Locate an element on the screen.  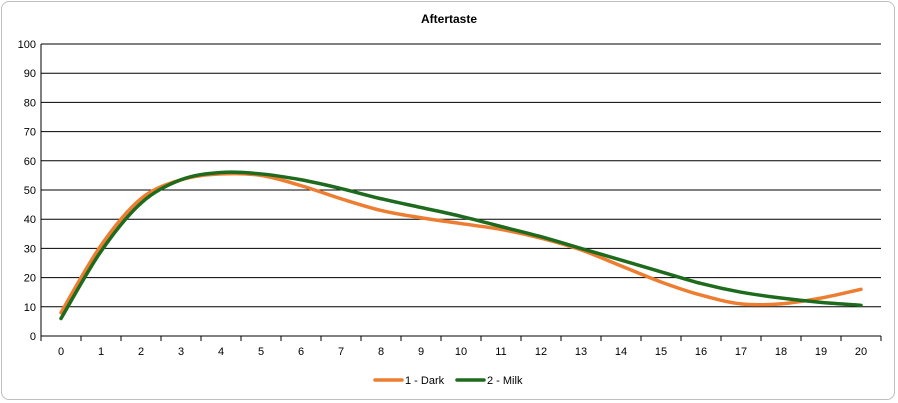
x-tick-label: 3 is located at coordinates (181, 352).